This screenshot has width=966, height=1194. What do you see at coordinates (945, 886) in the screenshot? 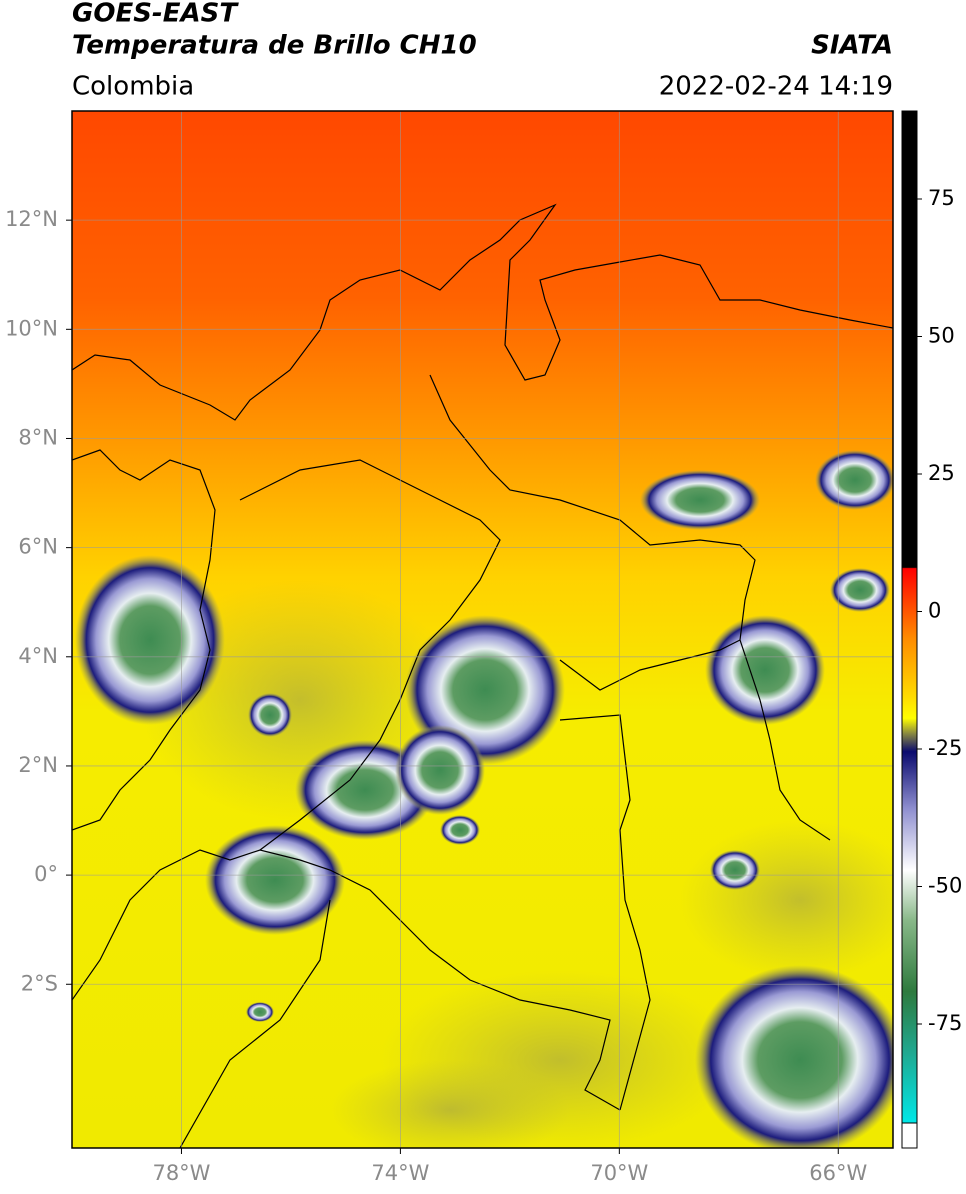
I see `colorbar-tick-label: -50` at bounding box center [945, 886].